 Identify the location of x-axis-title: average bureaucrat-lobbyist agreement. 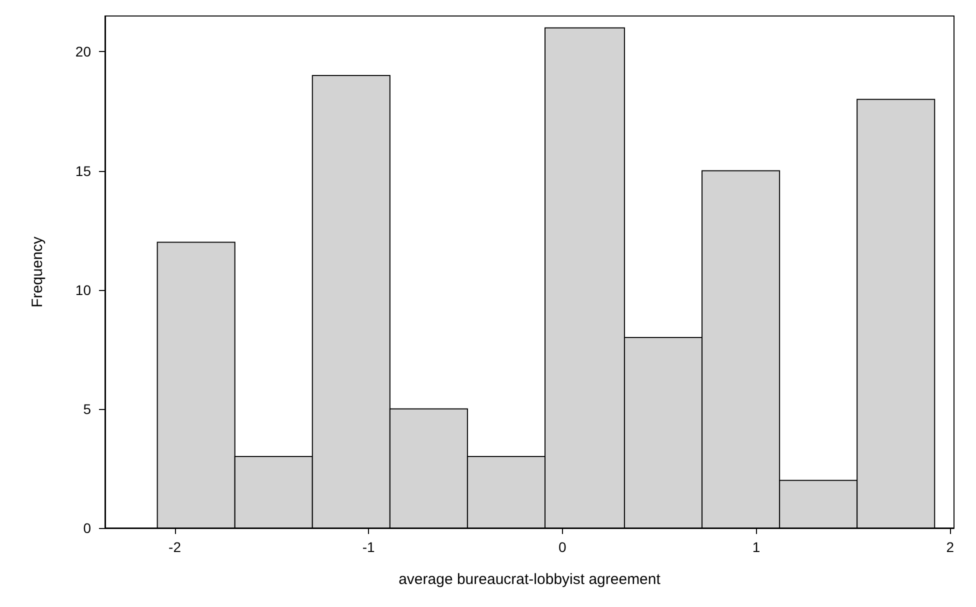
(530, 579).